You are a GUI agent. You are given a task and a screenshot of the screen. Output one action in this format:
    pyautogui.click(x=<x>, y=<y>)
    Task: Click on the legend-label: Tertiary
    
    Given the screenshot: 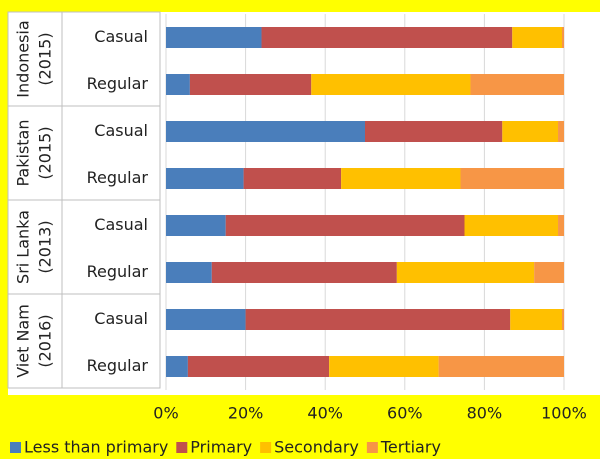 What is the action you would take?
    pyautogui.click(x=410, y=447)
    